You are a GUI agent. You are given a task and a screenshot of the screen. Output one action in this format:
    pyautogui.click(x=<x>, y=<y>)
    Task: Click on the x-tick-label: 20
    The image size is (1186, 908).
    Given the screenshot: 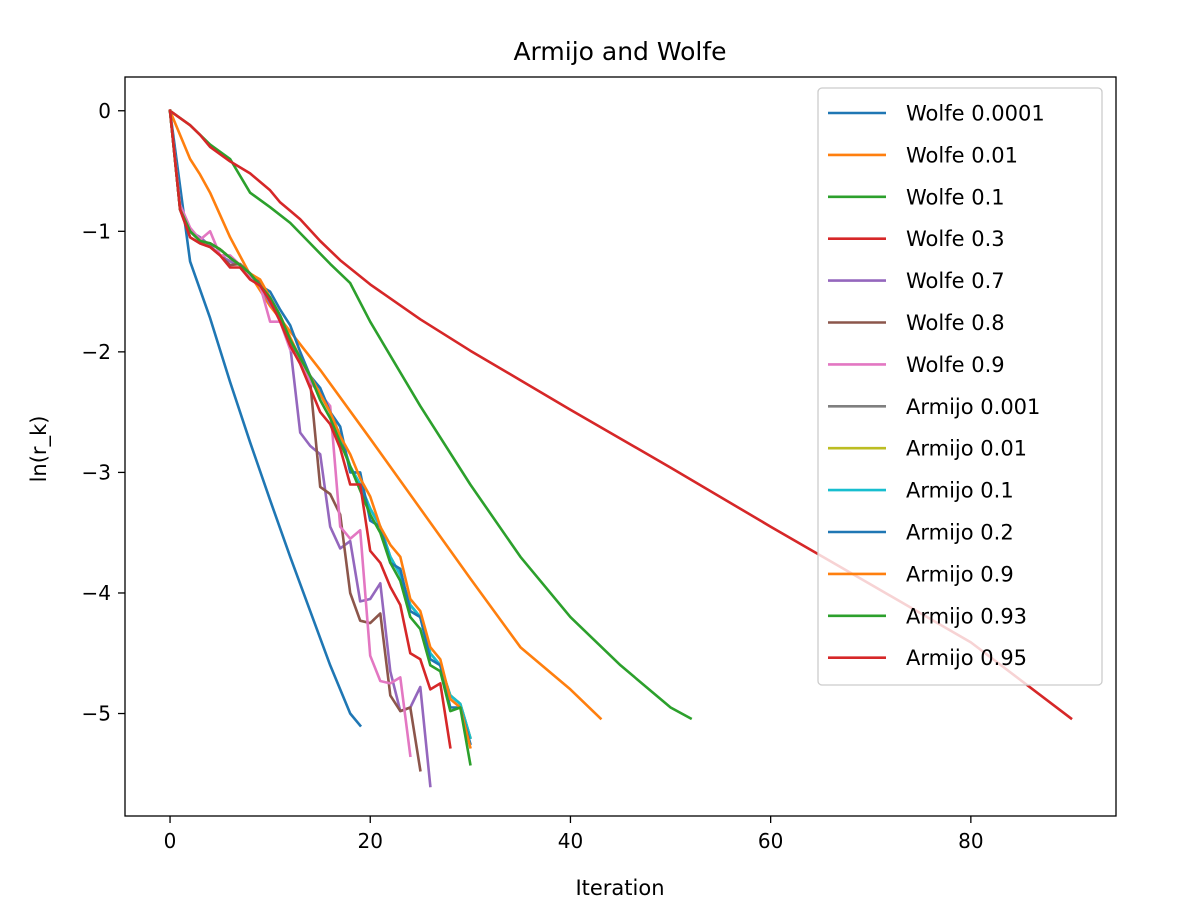 What is the action you would take?
    pyautogui.click(x=370, y=841)
    